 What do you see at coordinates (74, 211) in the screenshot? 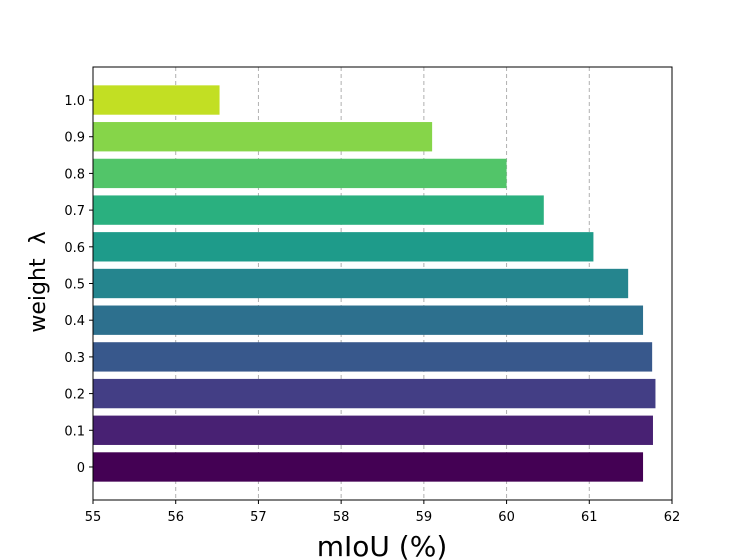
I see `y-tick-label: 0.7` at bounding box center [74, 211].